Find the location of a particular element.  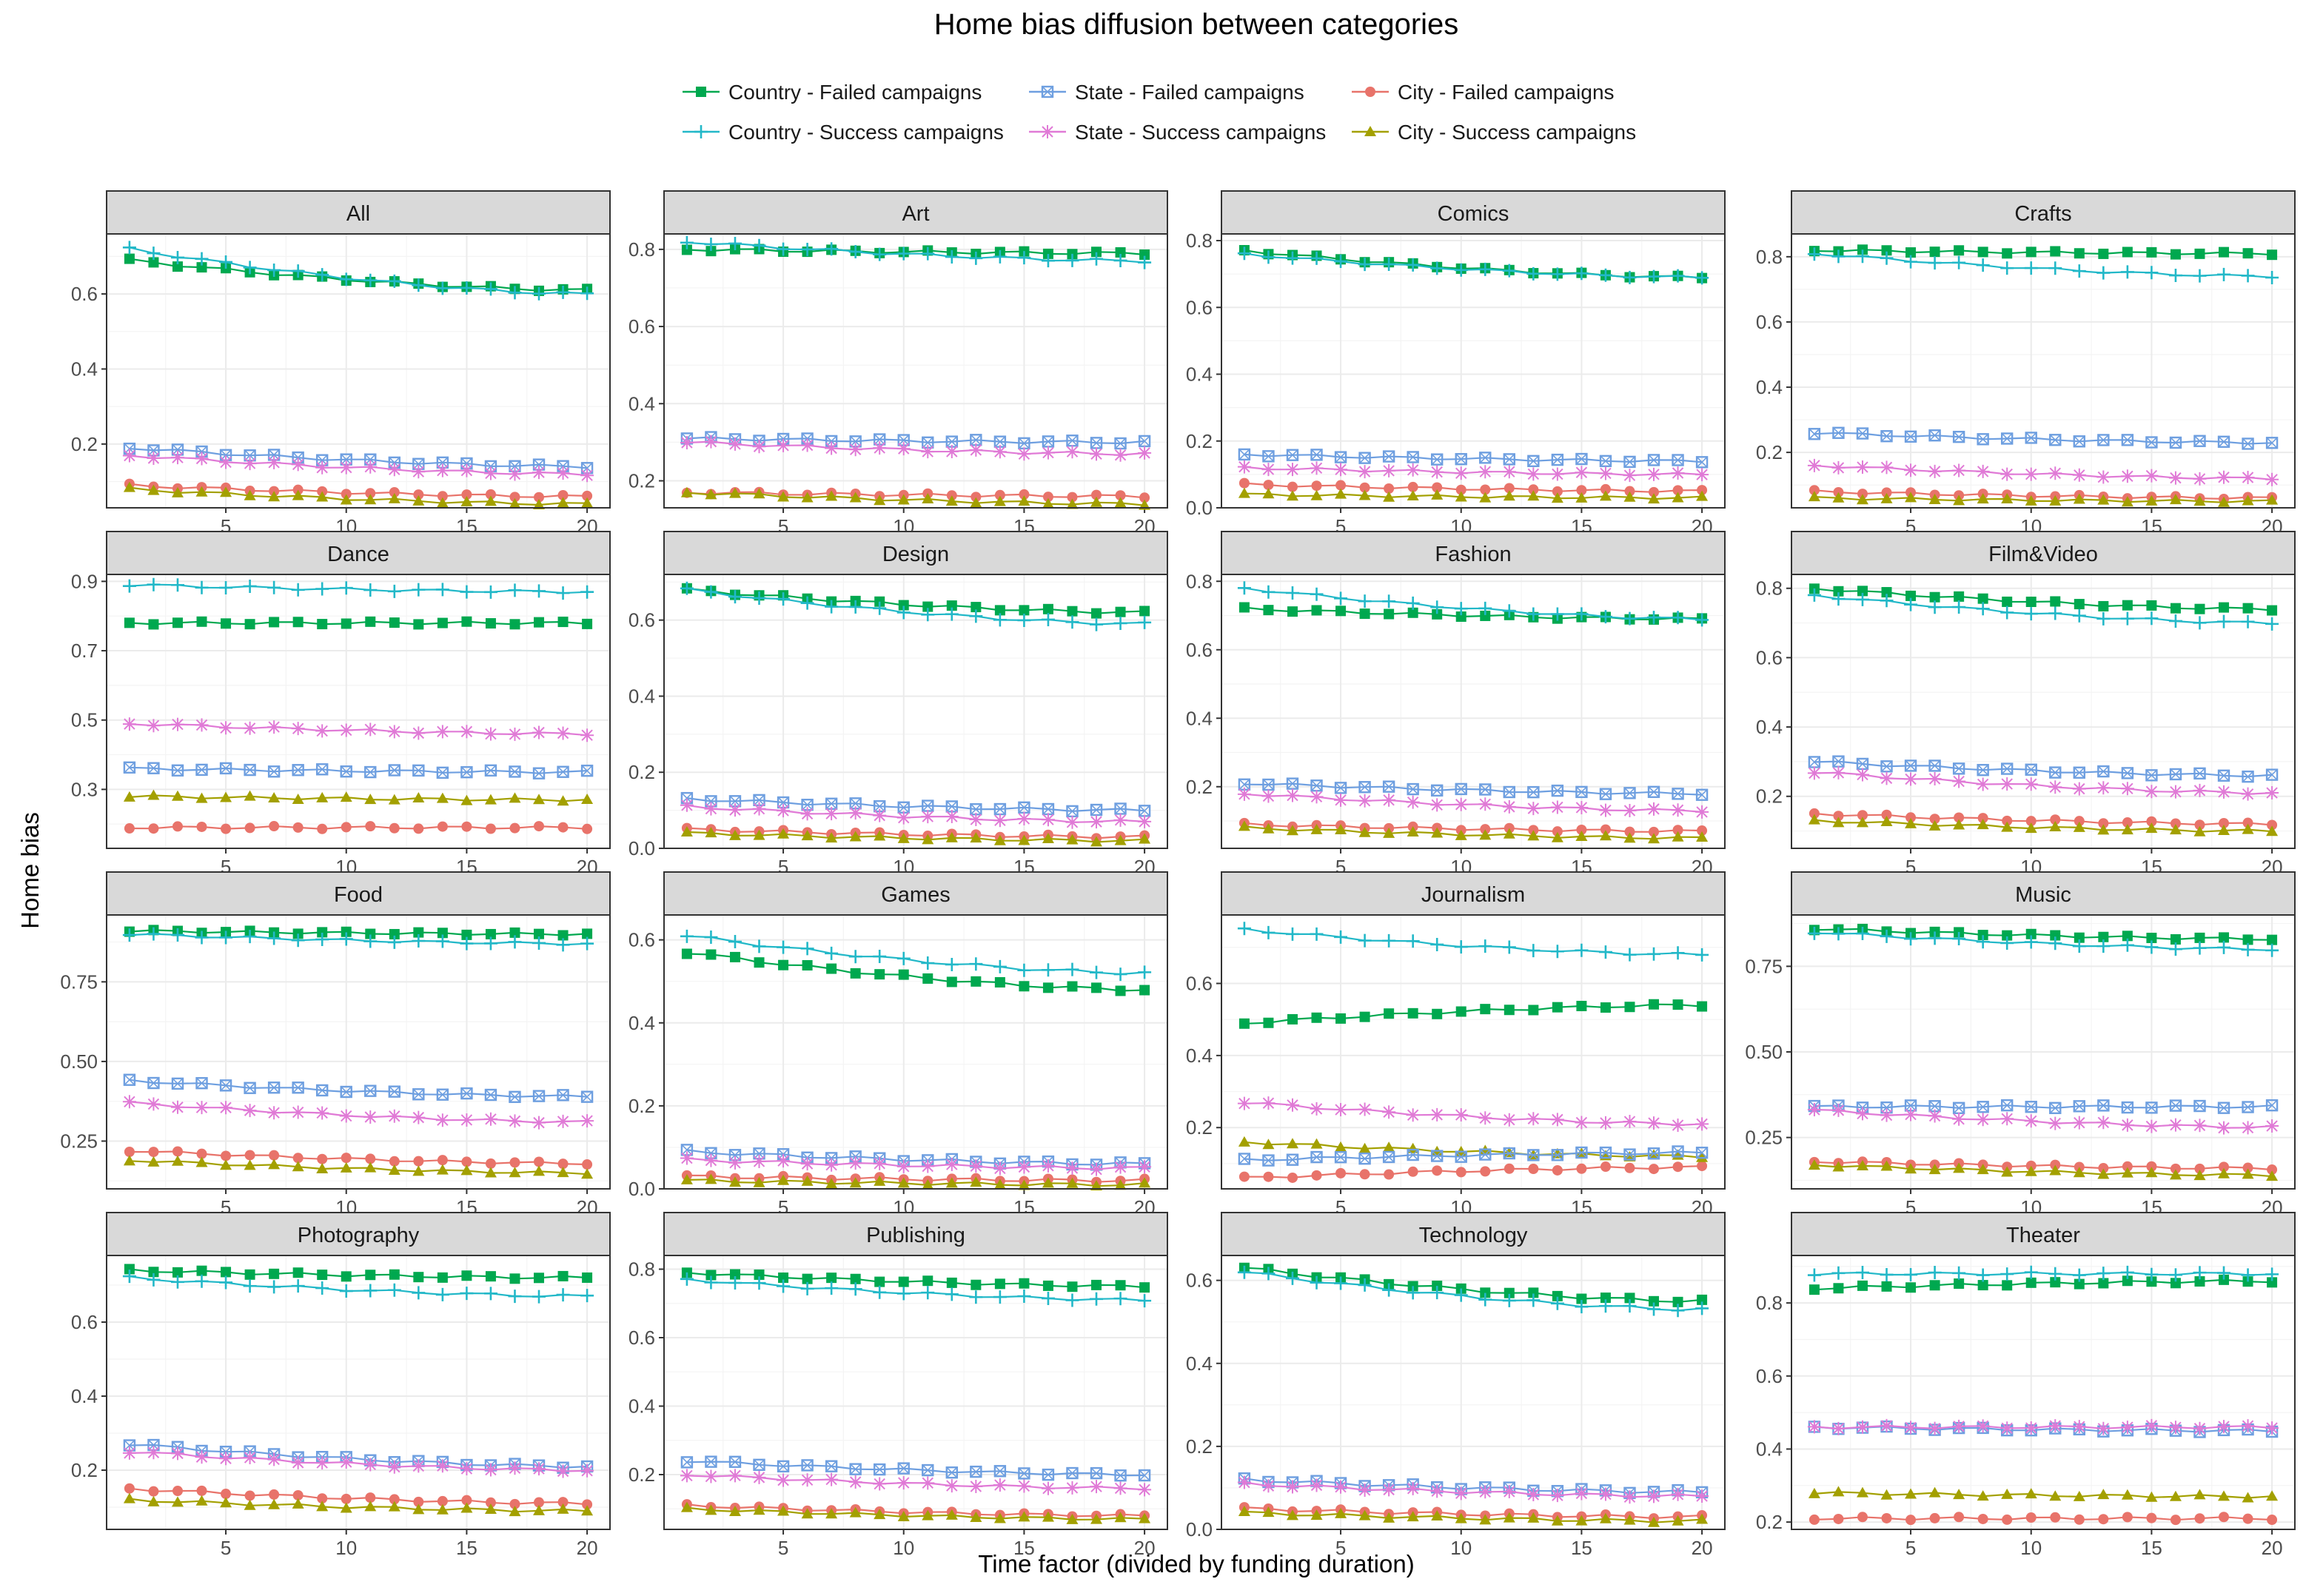

y-tick-label: 0.7 is located at coordinates (84, 651).